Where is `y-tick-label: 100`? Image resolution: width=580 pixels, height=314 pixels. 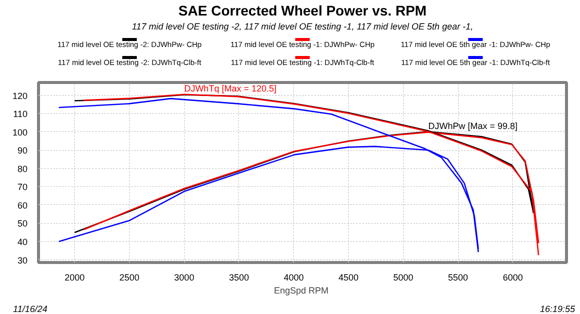 y-tick-label: 100 is located at coordinates (20, 132).